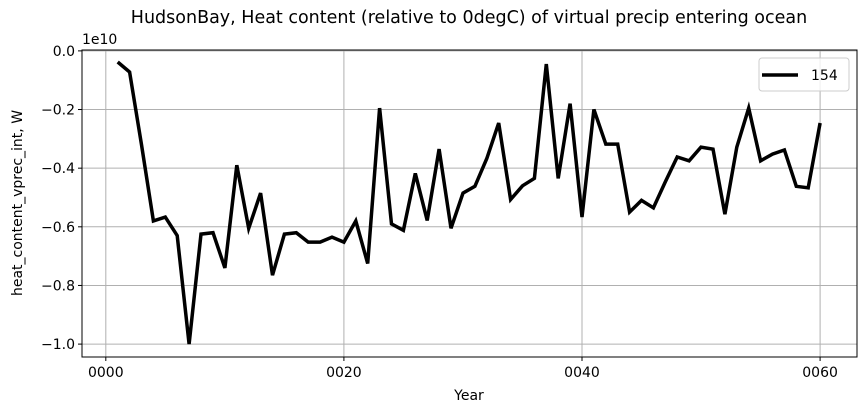  Describe the element at coordinates (58, 111) in the screenshot. I see `y-tick-label: −0.2` at that location.